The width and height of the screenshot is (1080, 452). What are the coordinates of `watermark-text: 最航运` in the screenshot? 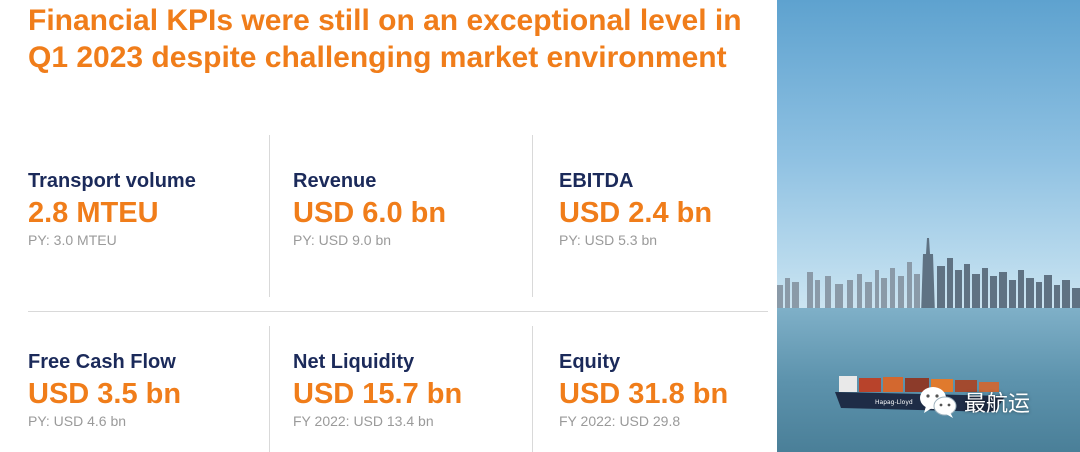 It's located at (997, 404).